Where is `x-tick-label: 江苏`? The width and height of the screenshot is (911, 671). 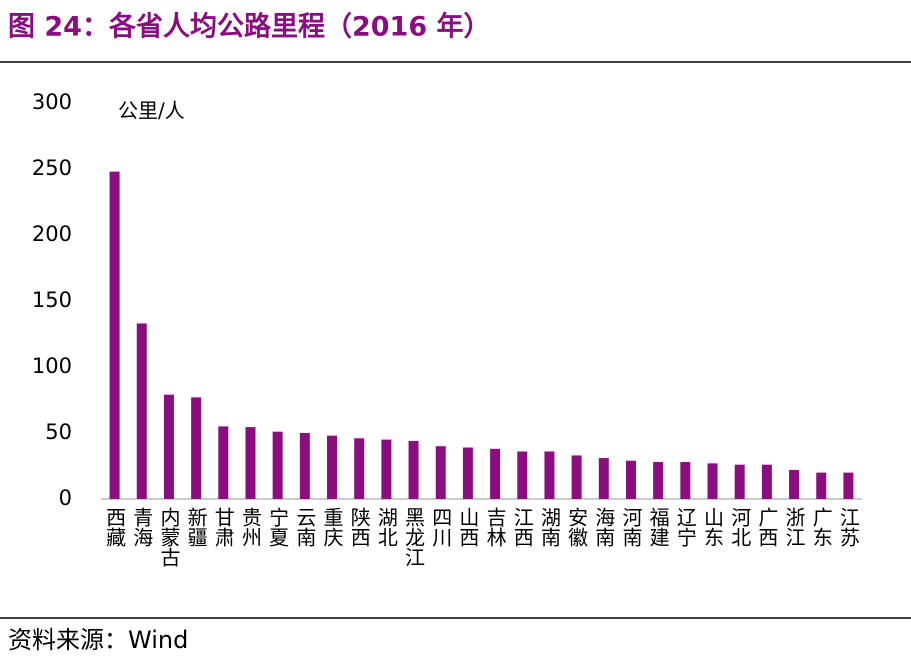 x-tick-label: 江苏 is located at coordinates (848, 527).